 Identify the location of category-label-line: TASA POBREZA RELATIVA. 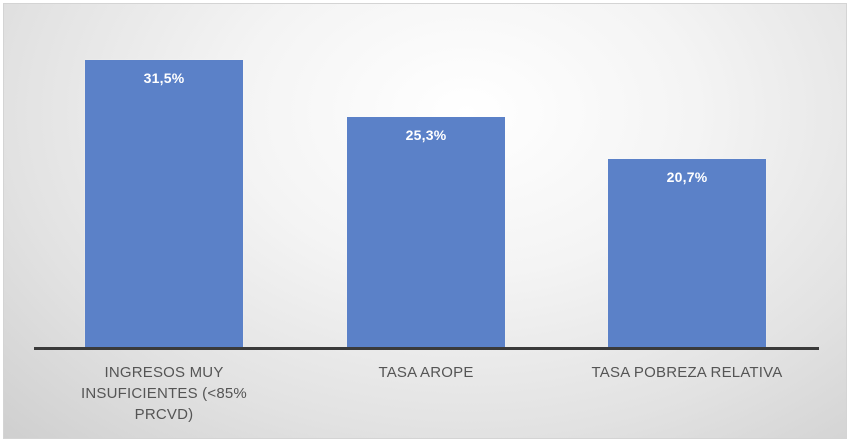
(687, 372).